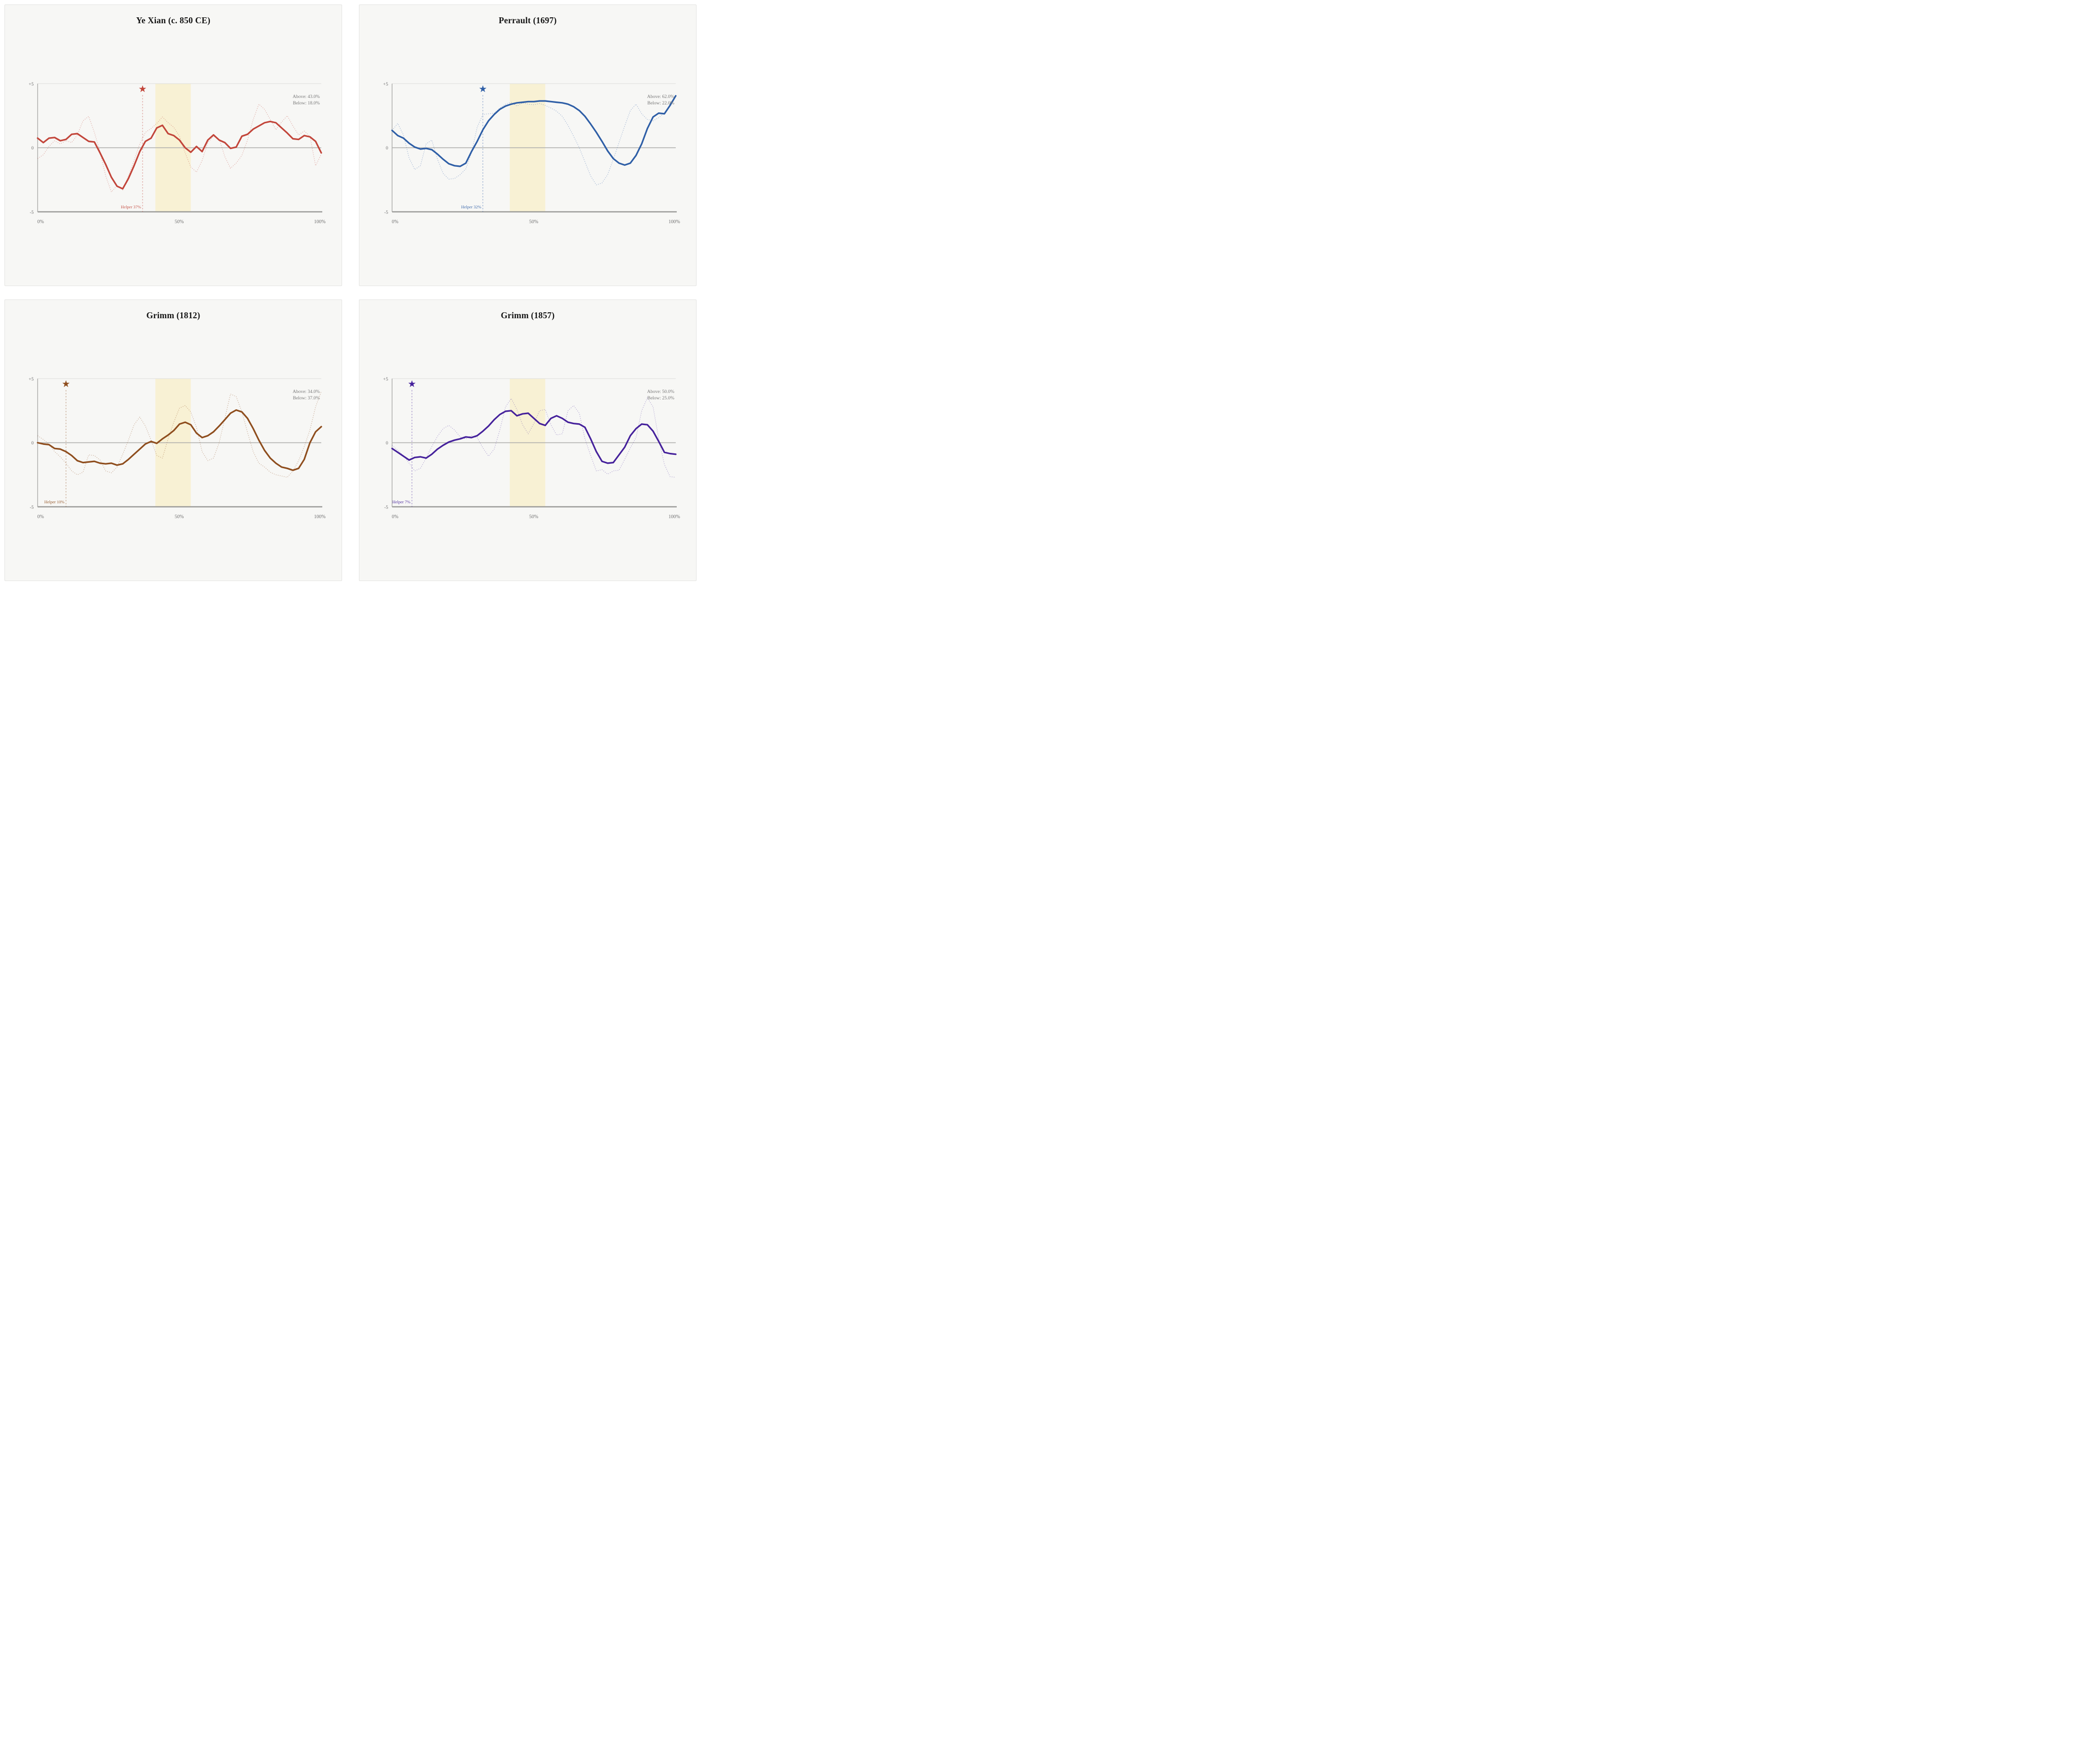 This screenshot has width=2100, height=1756. What do you see at coordinates (173, 315) in the screenshot?
I see `chart-title: Grimm (1812)` at bounding box center [173, 315].